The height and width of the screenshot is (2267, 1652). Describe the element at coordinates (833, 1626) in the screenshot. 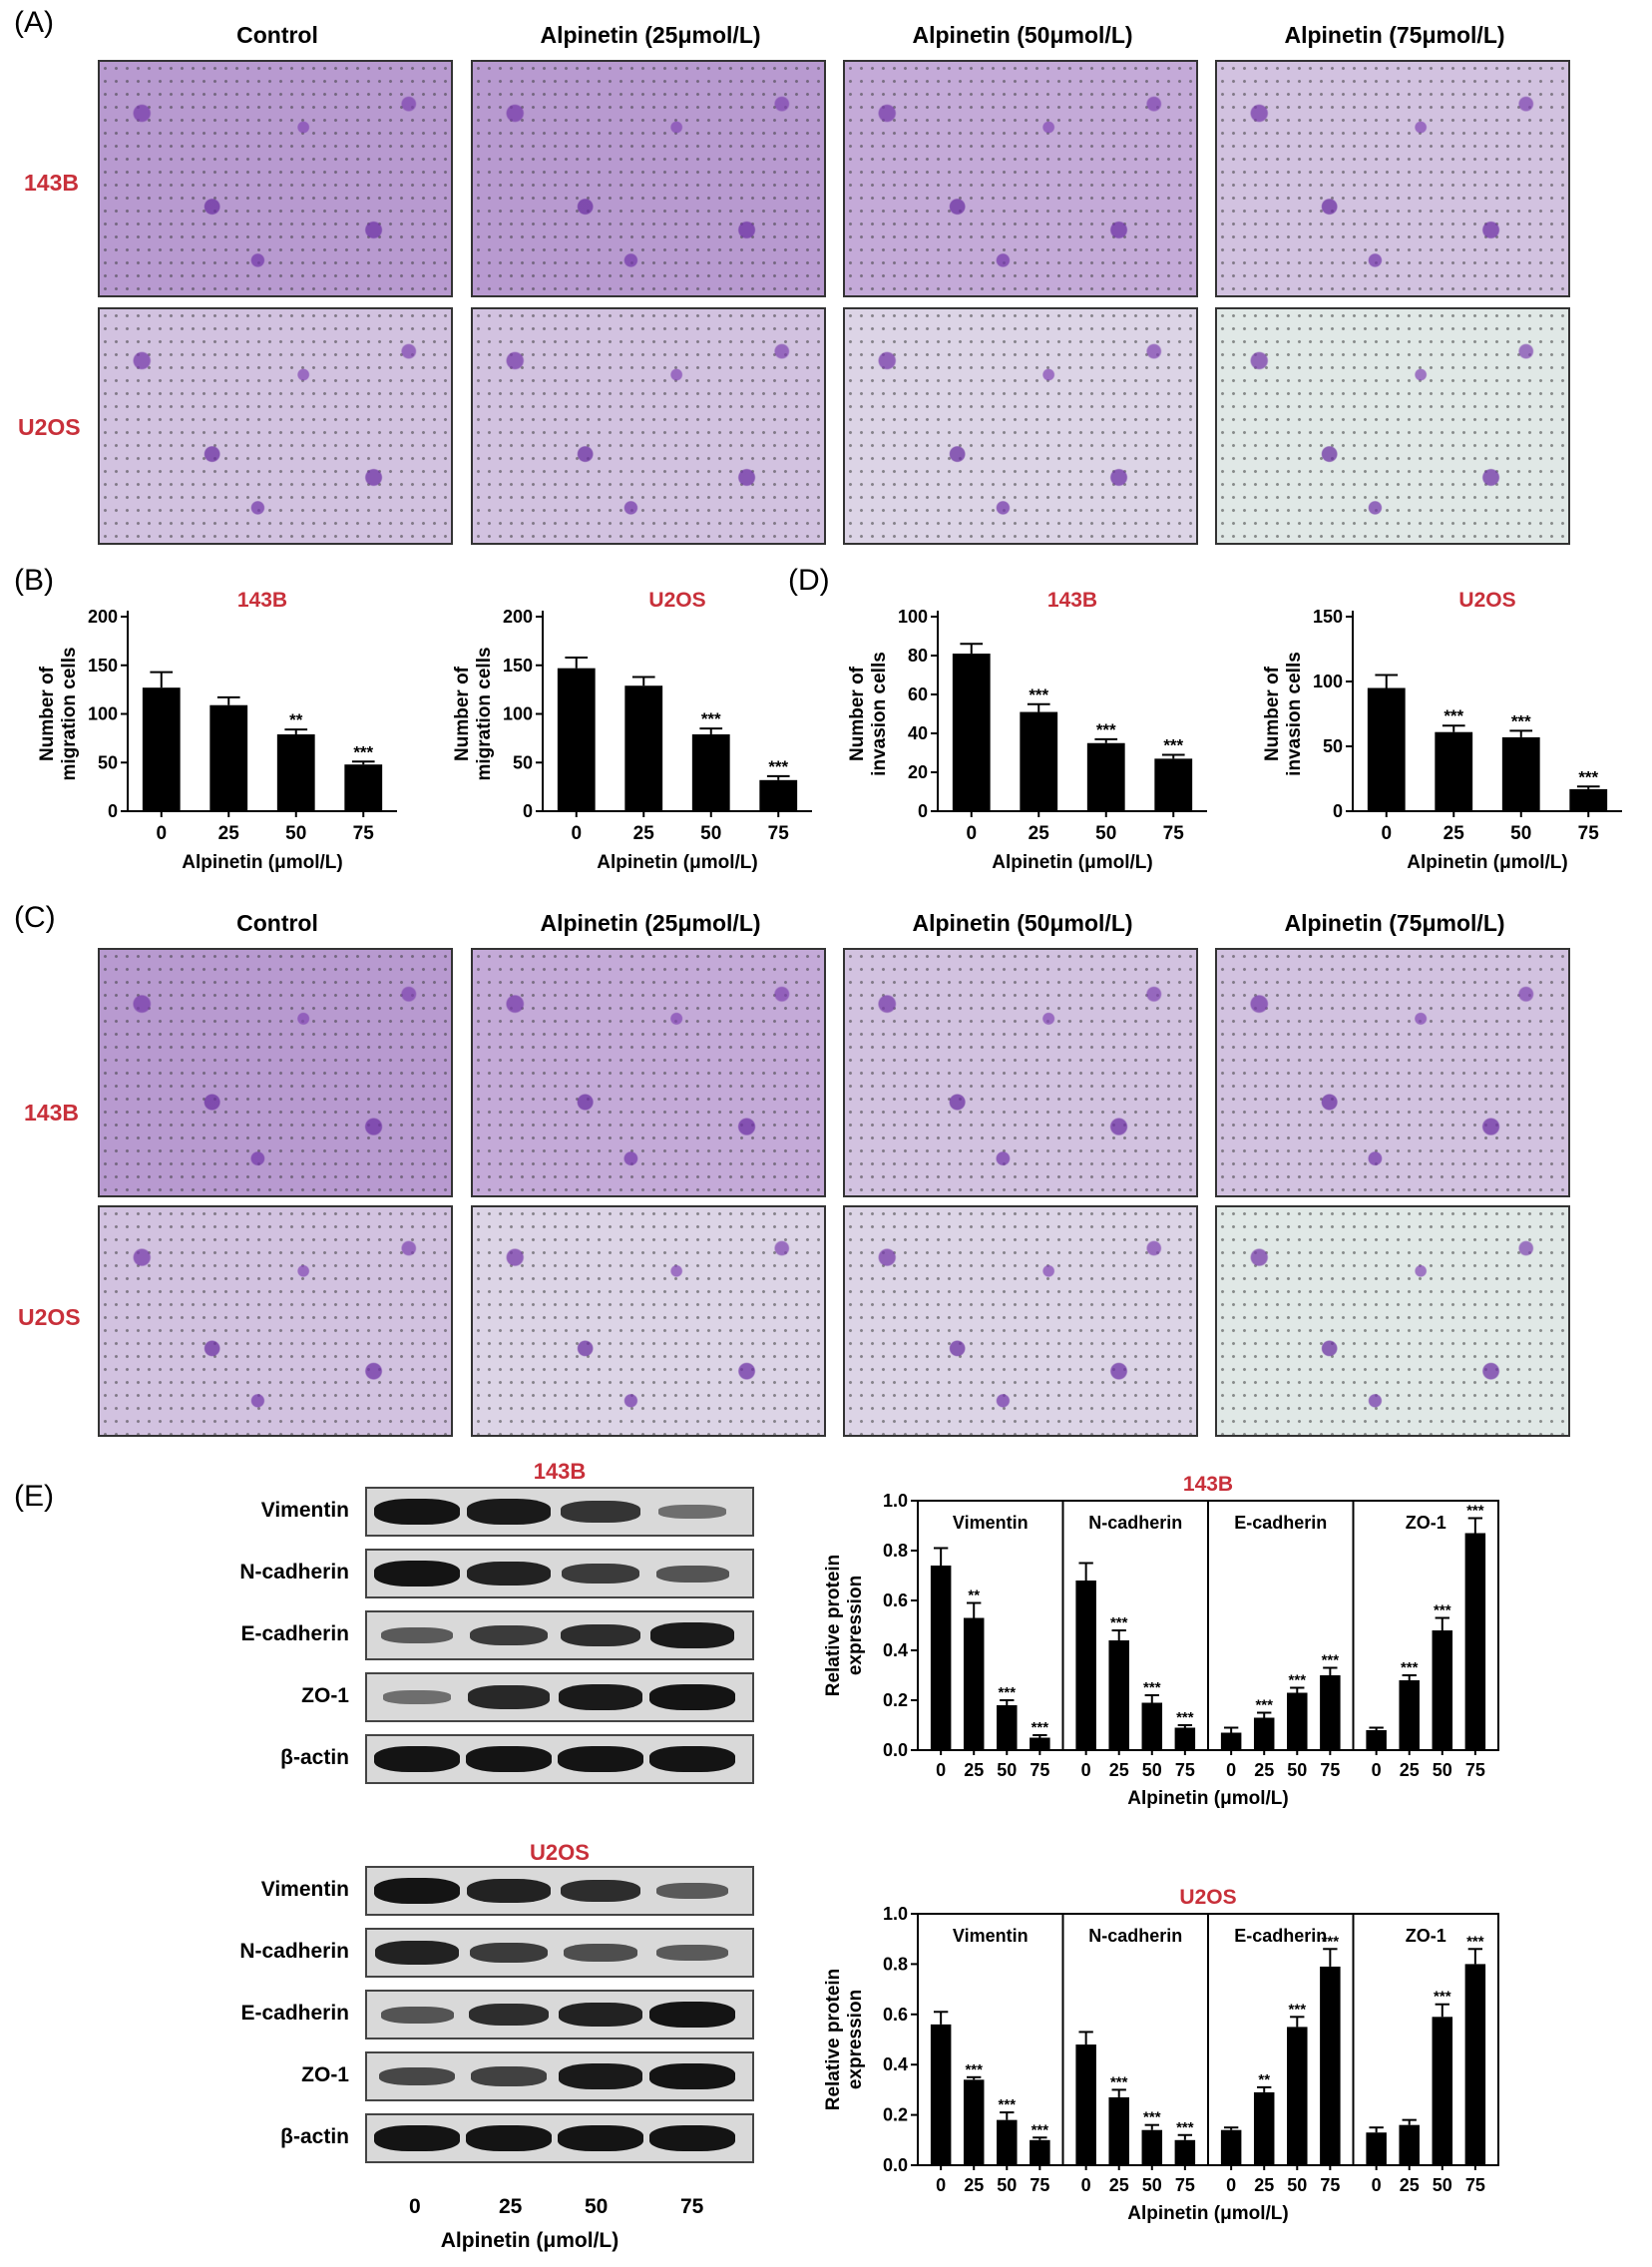

I see `y-axis-label-line: Relative protein` at that location.